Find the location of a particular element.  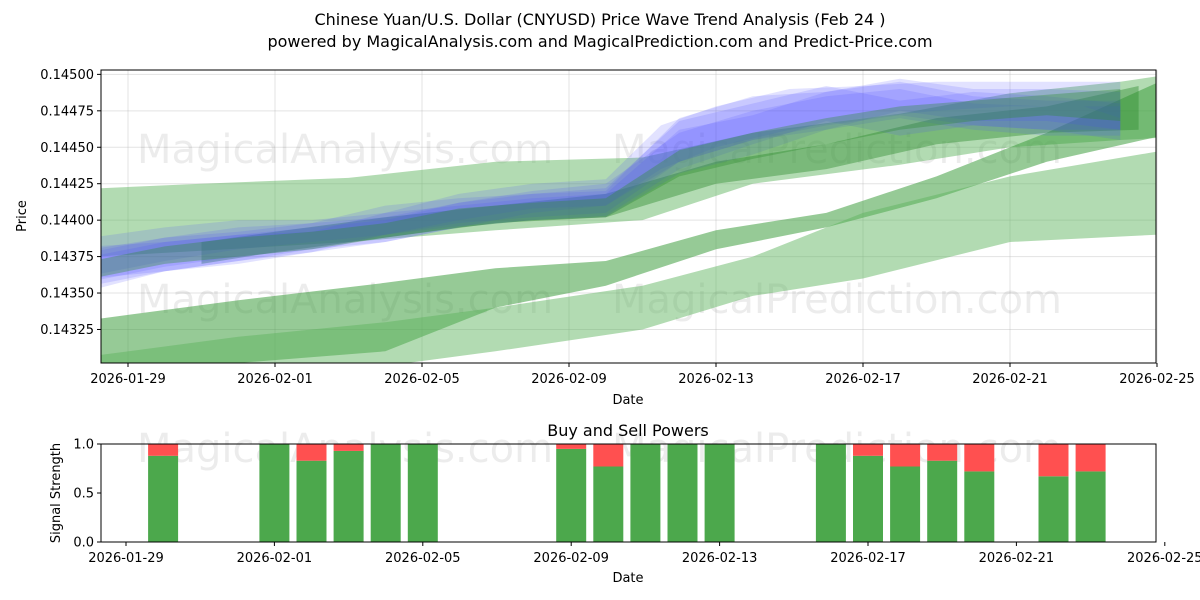

signal-bars is located at coordinates (627, 493).